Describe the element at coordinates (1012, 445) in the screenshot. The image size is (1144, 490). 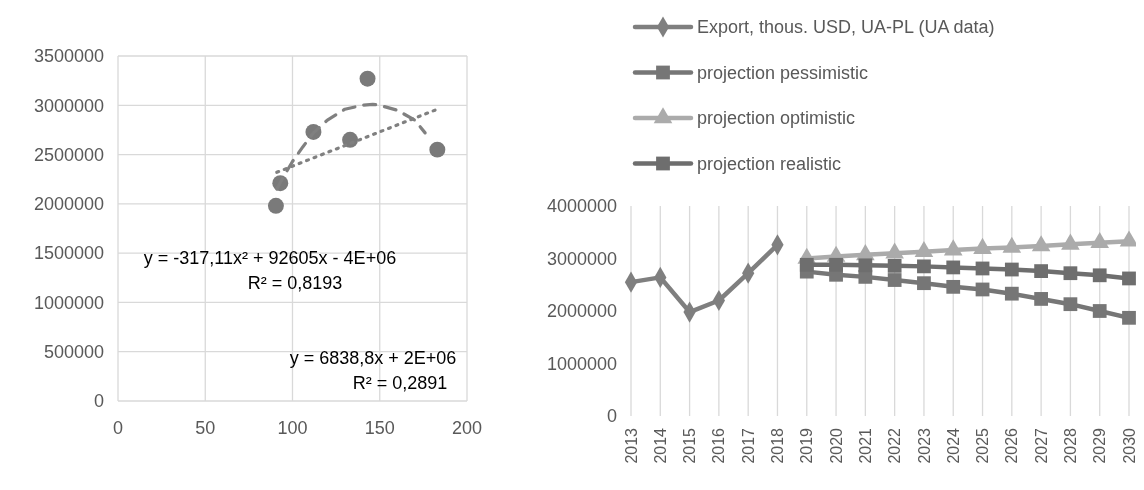
I see `x-tick-label: 2026` at that location.